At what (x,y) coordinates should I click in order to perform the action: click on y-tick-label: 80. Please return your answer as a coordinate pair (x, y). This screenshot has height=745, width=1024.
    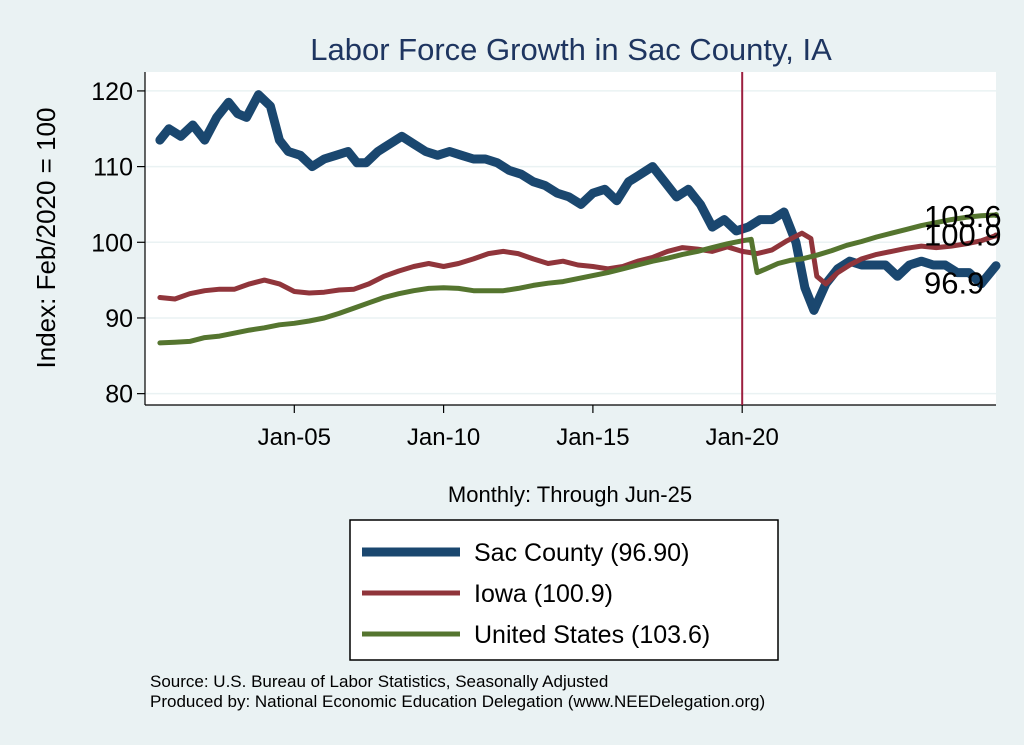
    Looking at the image, I should click on (119, 395).